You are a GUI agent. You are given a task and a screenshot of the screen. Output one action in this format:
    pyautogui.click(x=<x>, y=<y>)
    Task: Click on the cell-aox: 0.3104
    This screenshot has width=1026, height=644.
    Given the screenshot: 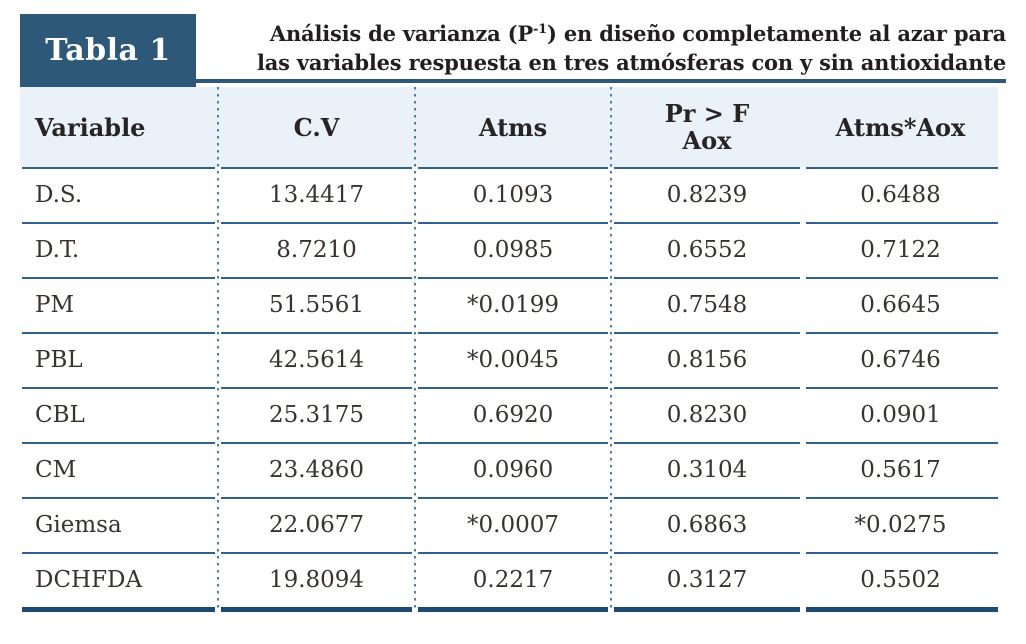 What is the action you would take?
    pyautogui.click(x=707, y=469)
    